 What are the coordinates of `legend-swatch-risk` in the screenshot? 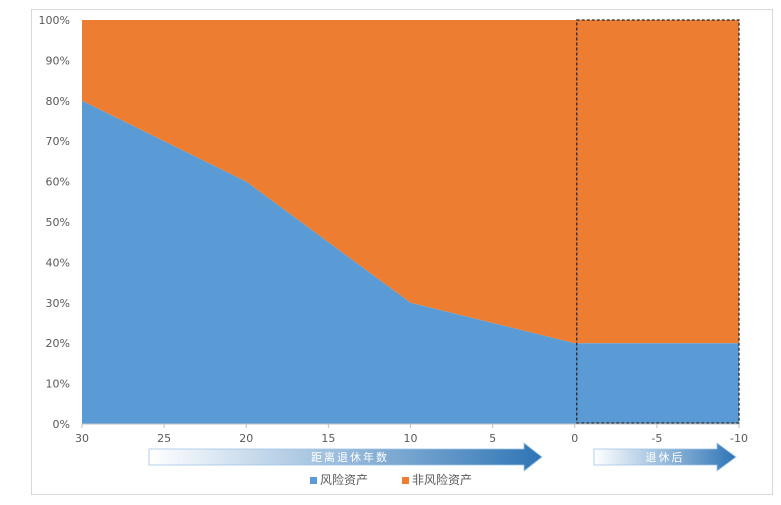 It's located at (313, 480).